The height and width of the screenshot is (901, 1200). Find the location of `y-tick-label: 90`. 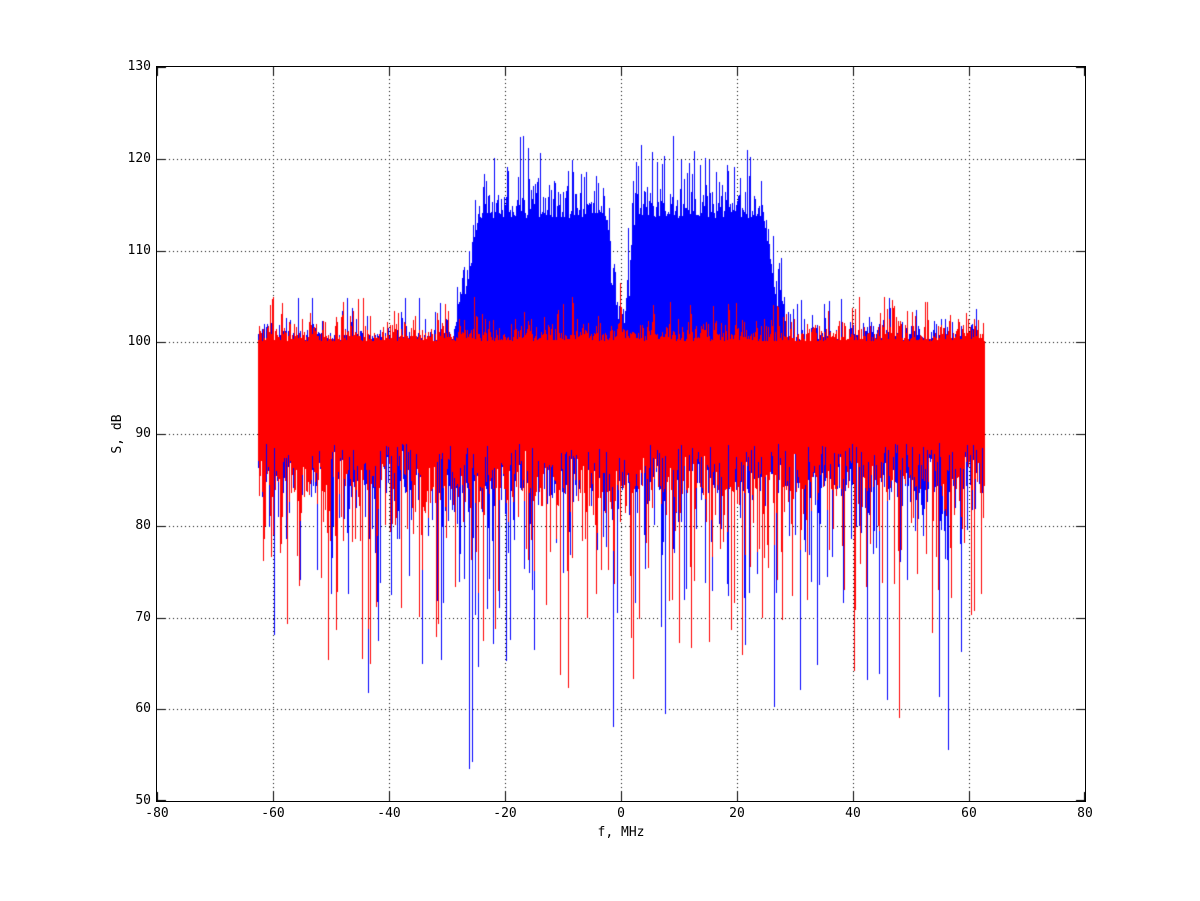

y-tick-label: 90 is located at coordinates (143, 433).